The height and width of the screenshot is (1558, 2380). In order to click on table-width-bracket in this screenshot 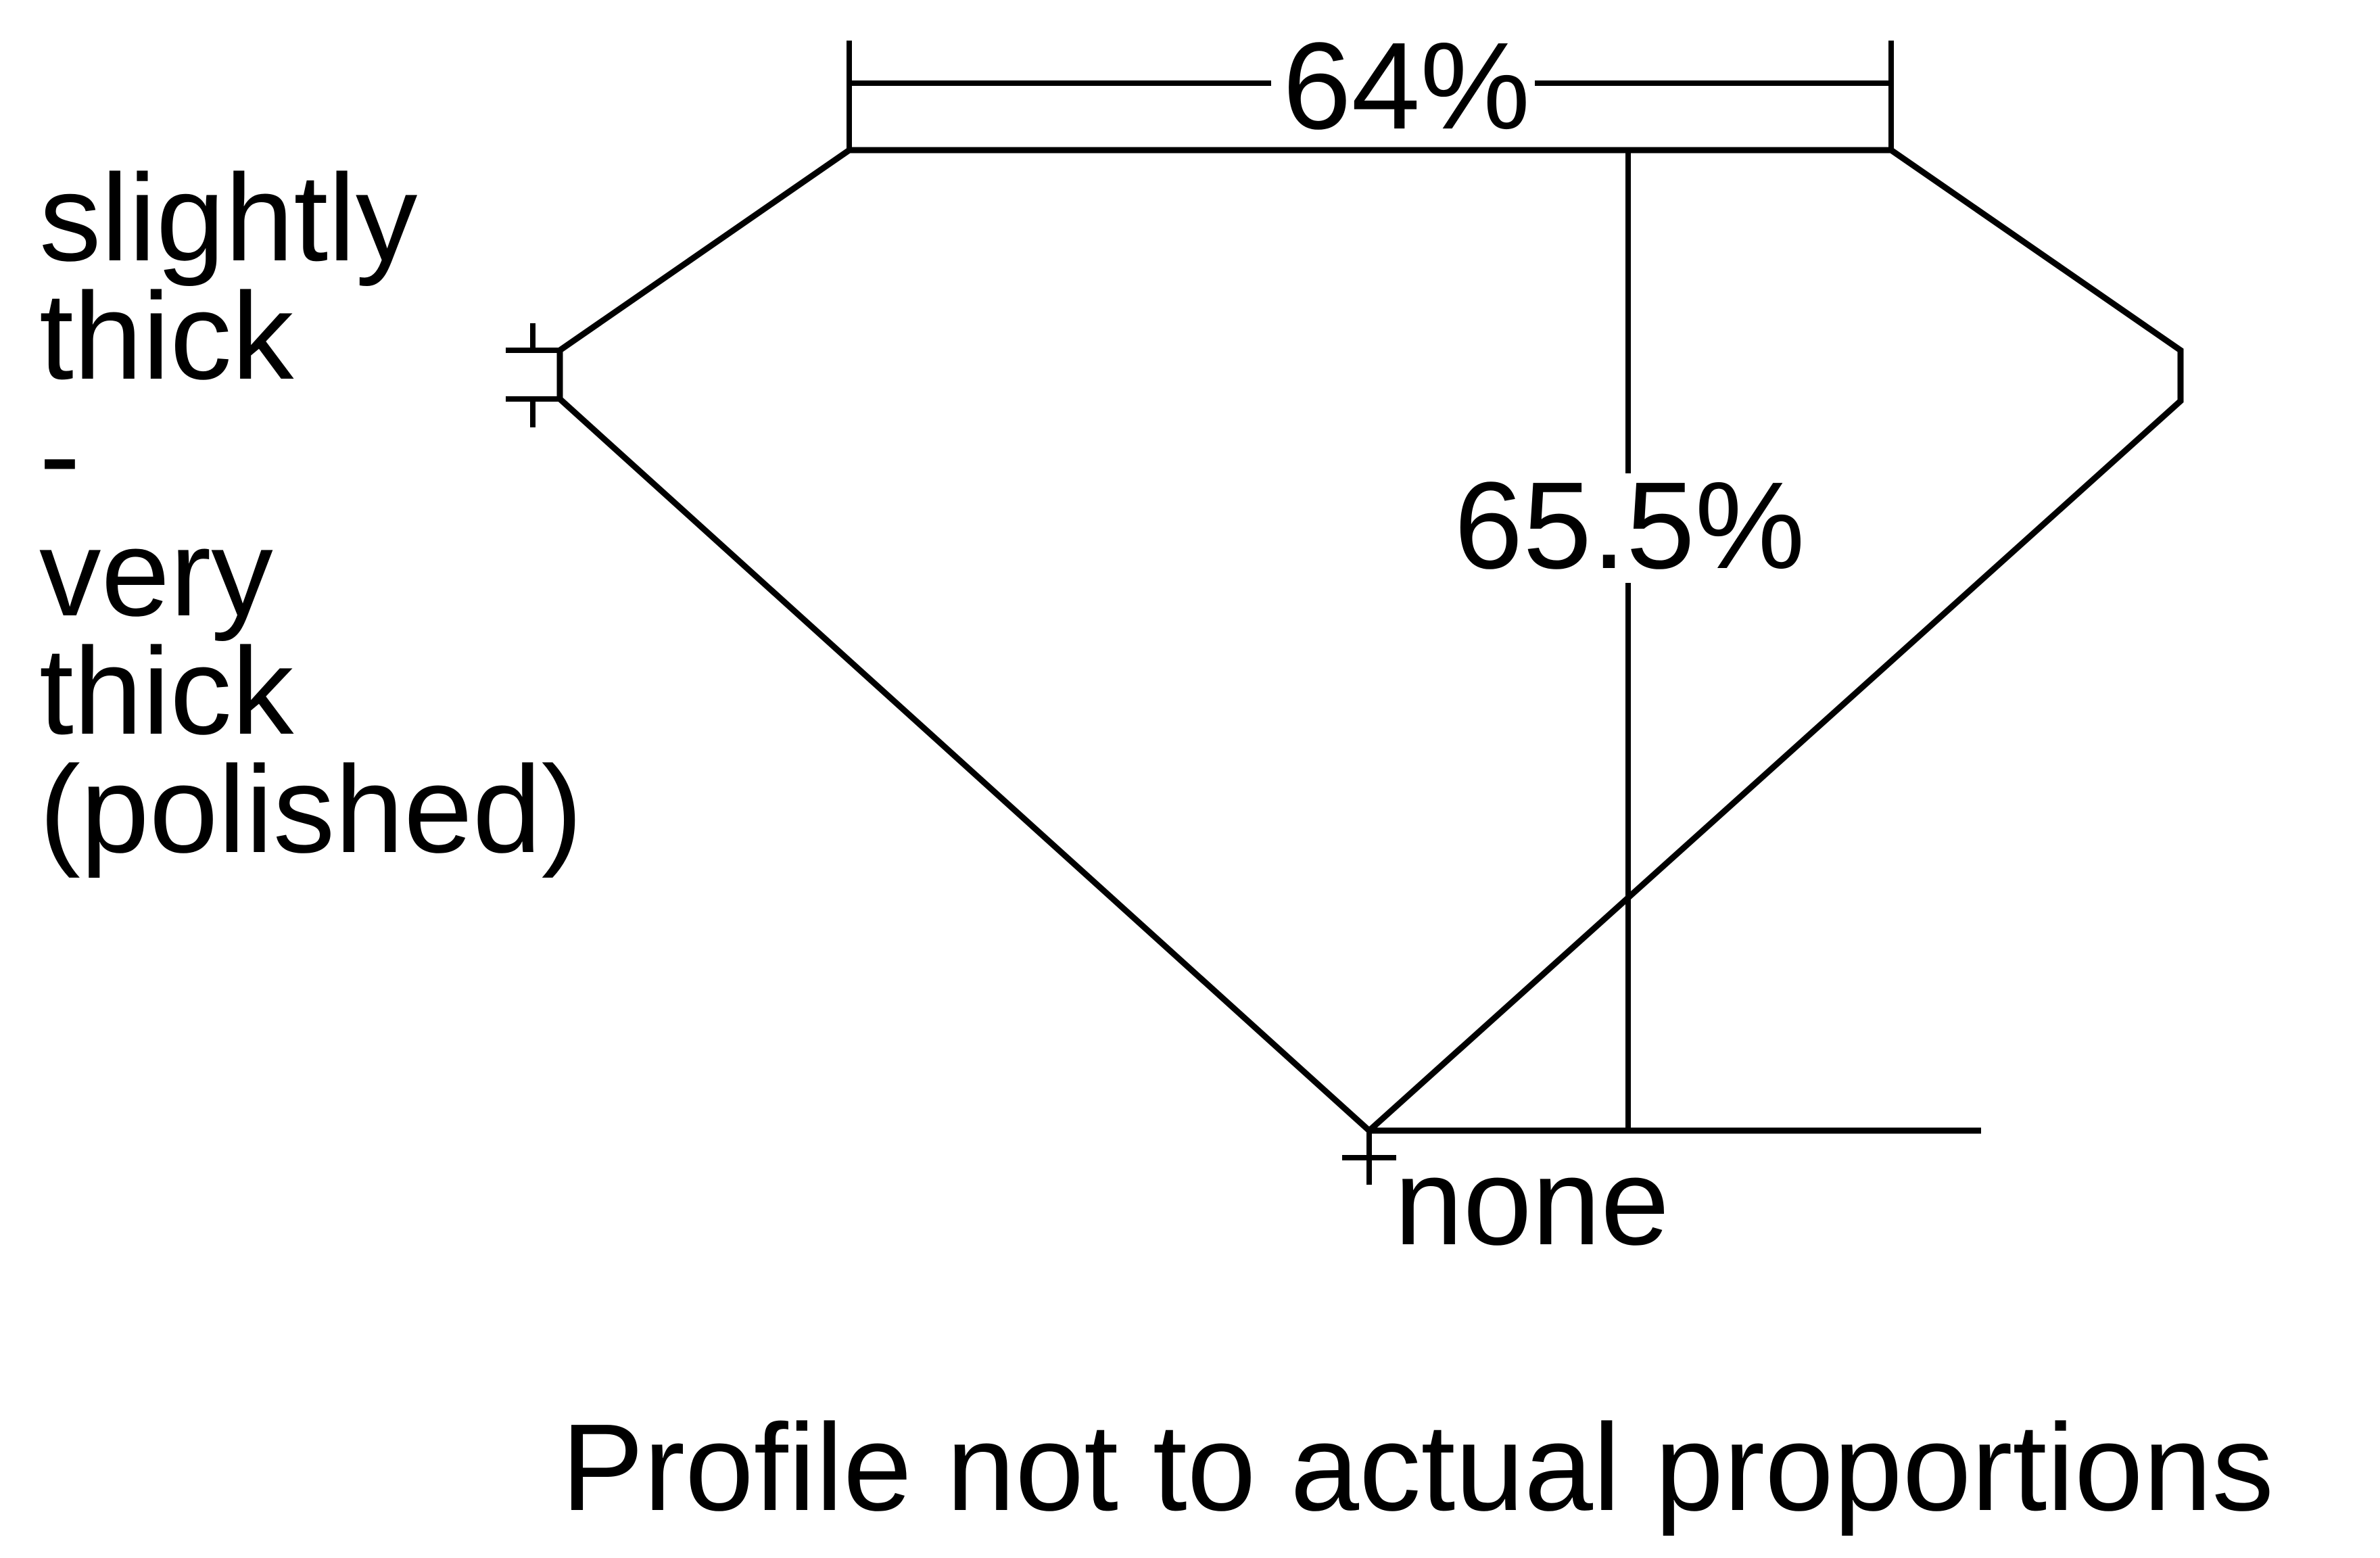, I will do `click(1370, 95)`.